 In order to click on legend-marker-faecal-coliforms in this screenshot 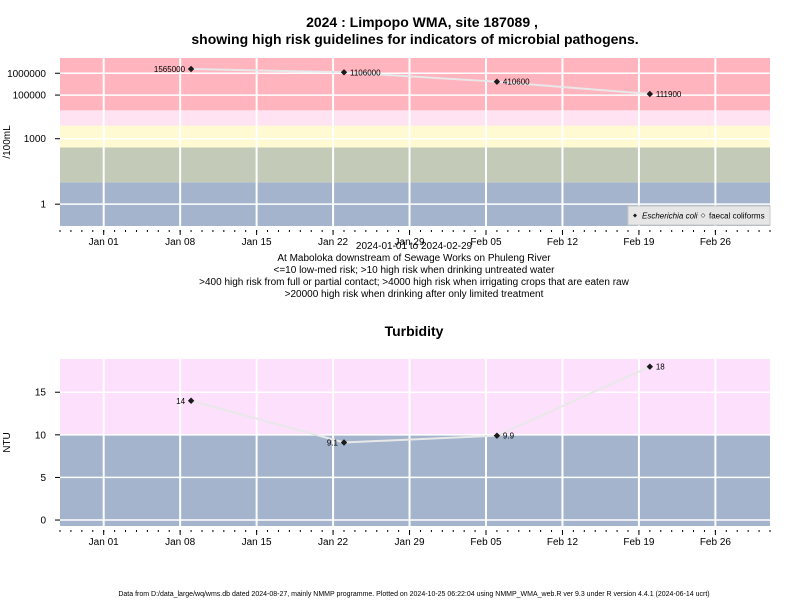, I will do `click(703, 215)`.